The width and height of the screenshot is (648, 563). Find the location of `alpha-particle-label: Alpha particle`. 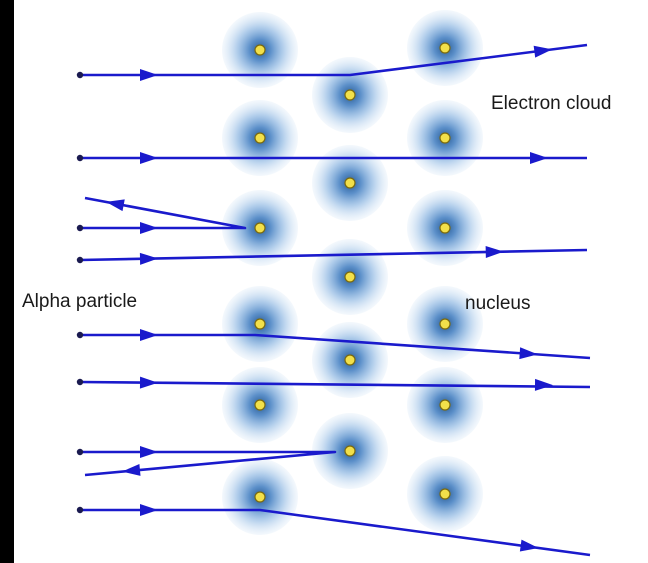

alpha-particle-label: Alpha particle is located at coordinates (80, 301).